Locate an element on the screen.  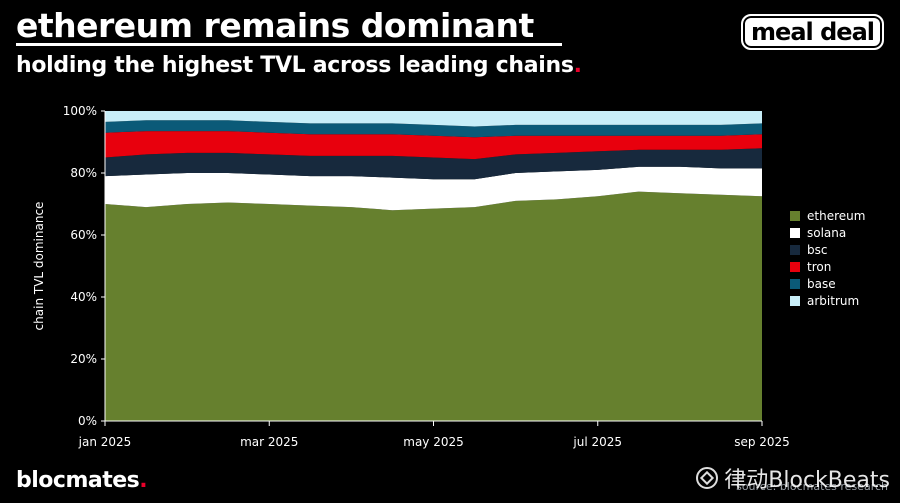
y-tick-label: 80% is located at coordinates (83, 173).